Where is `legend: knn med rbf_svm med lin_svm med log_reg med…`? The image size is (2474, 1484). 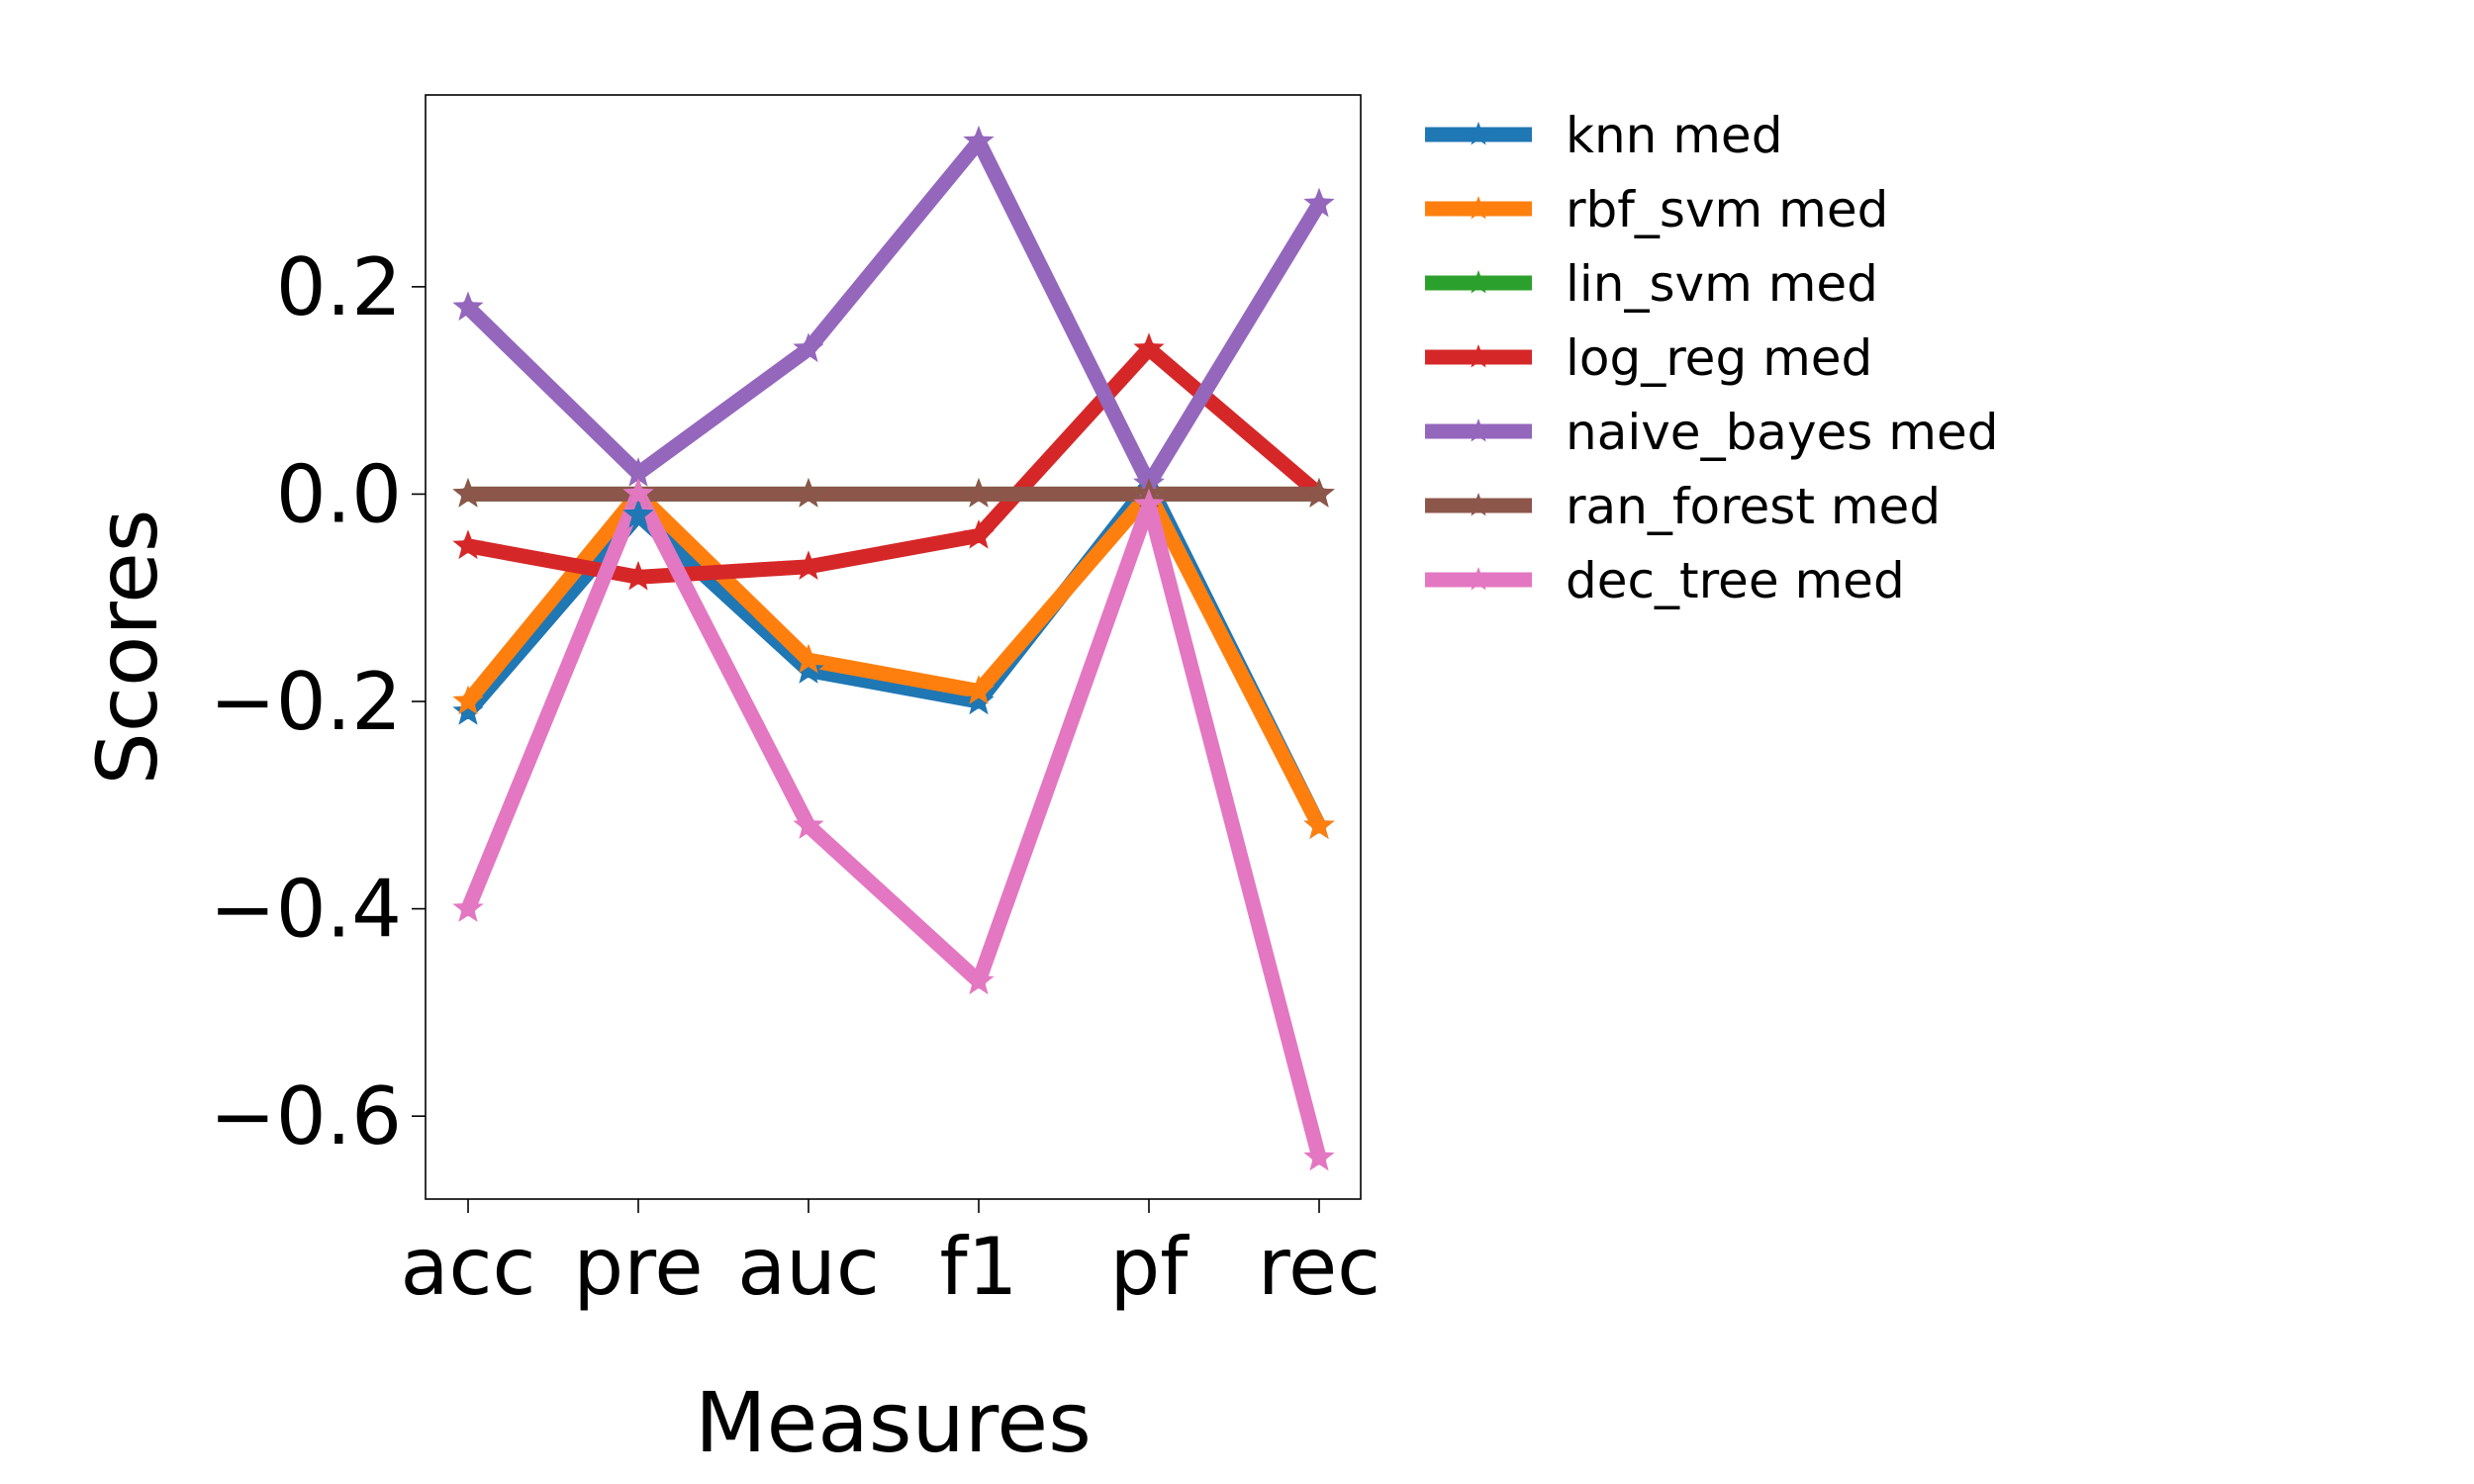 legend: knn med rbf_svm med lin_svm med log_reg med… is located at coordinates (1712, 358).